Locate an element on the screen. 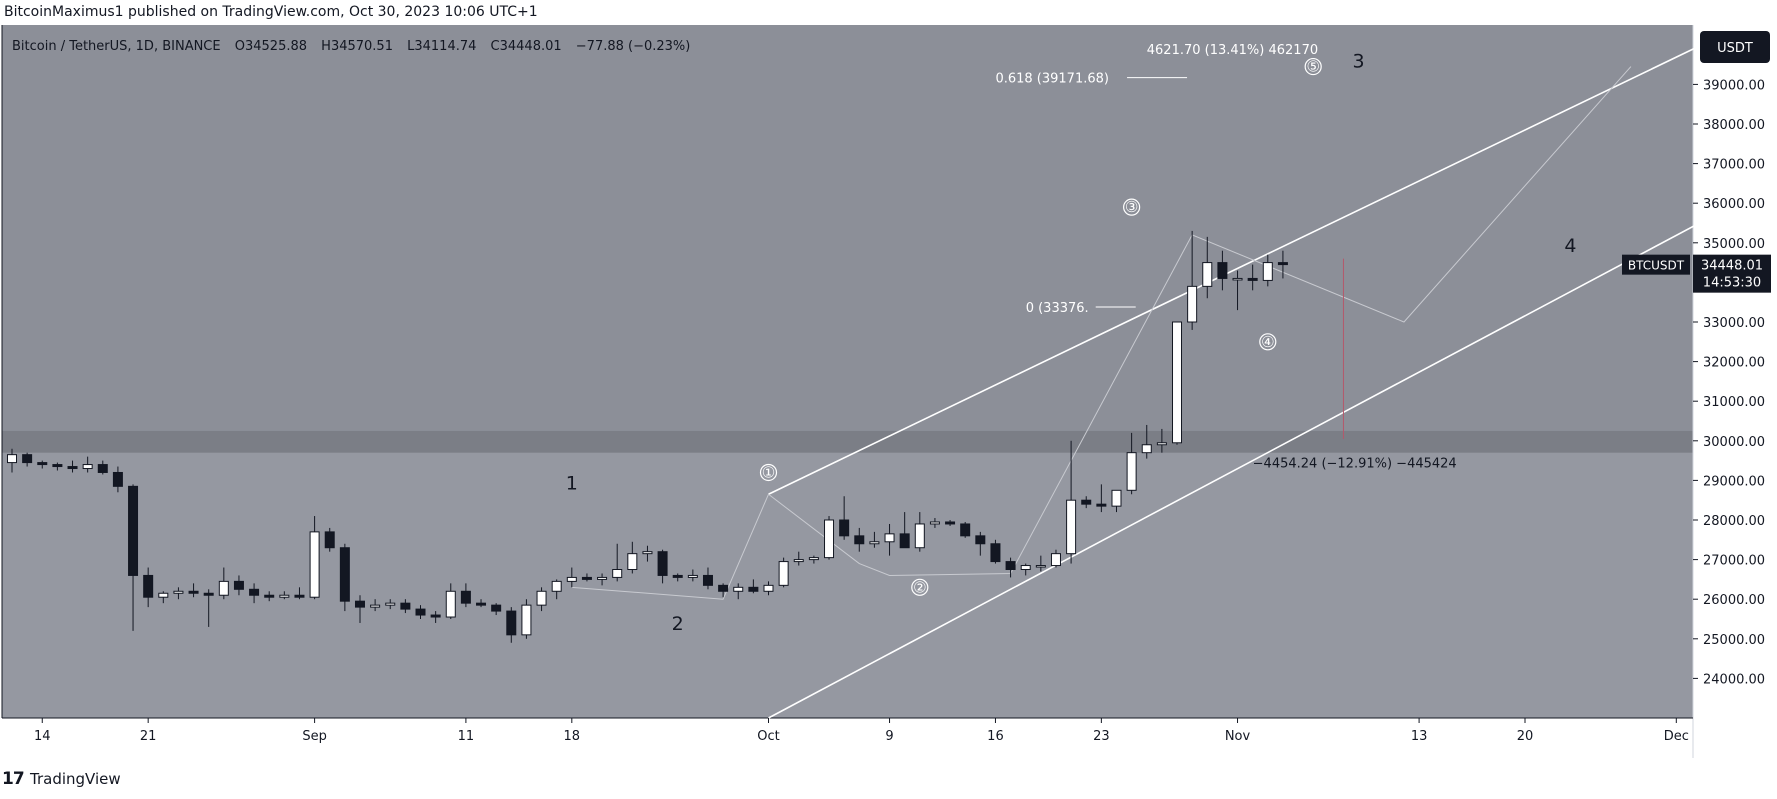 This screenshot has height=799, width=1777. y-tick-label: 26000.00 is located at coordinates (1734, 600).